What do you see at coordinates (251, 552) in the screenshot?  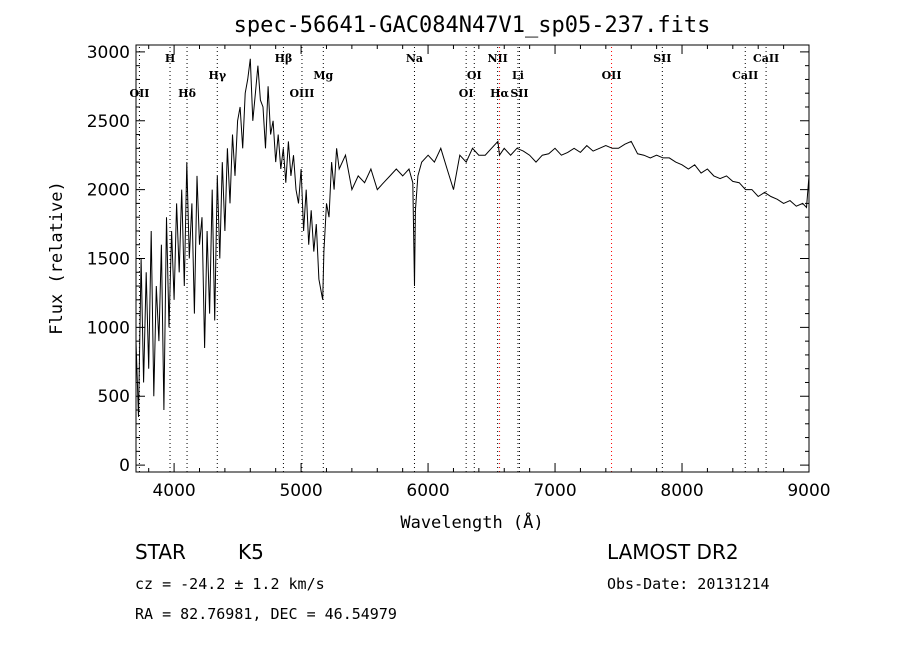 I see `object-subclass: K5` at bounding box center [251, 552].